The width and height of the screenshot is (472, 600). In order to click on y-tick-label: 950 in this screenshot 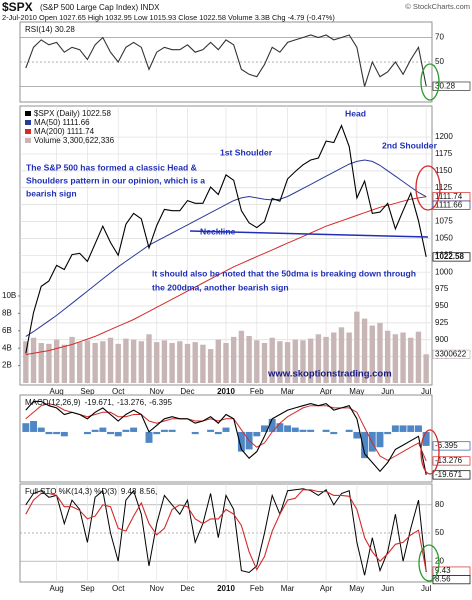, I will do `click(442, 305)`.